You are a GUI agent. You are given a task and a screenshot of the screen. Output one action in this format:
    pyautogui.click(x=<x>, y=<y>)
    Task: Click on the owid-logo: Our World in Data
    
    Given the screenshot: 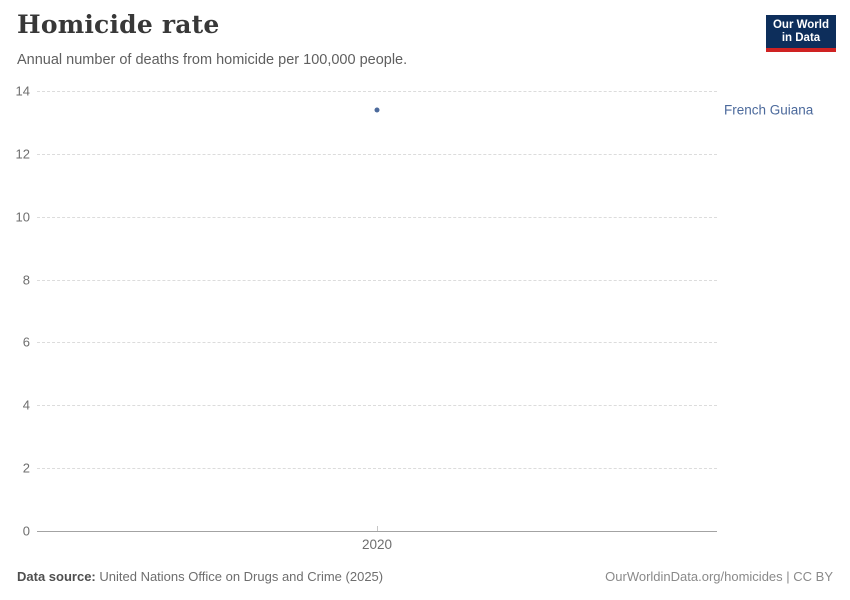 What is the action you would take?
    pyautogui.click(x=801, y=33)
    